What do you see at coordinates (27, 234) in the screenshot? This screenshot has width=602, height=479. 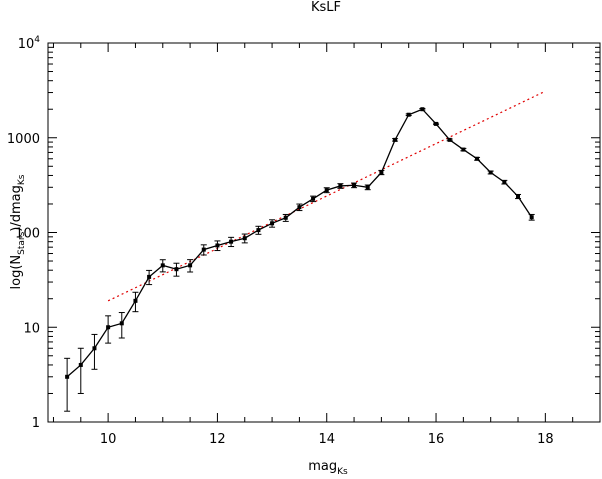 I see `y-tick-label: 100` at bounding box center [27, 234].